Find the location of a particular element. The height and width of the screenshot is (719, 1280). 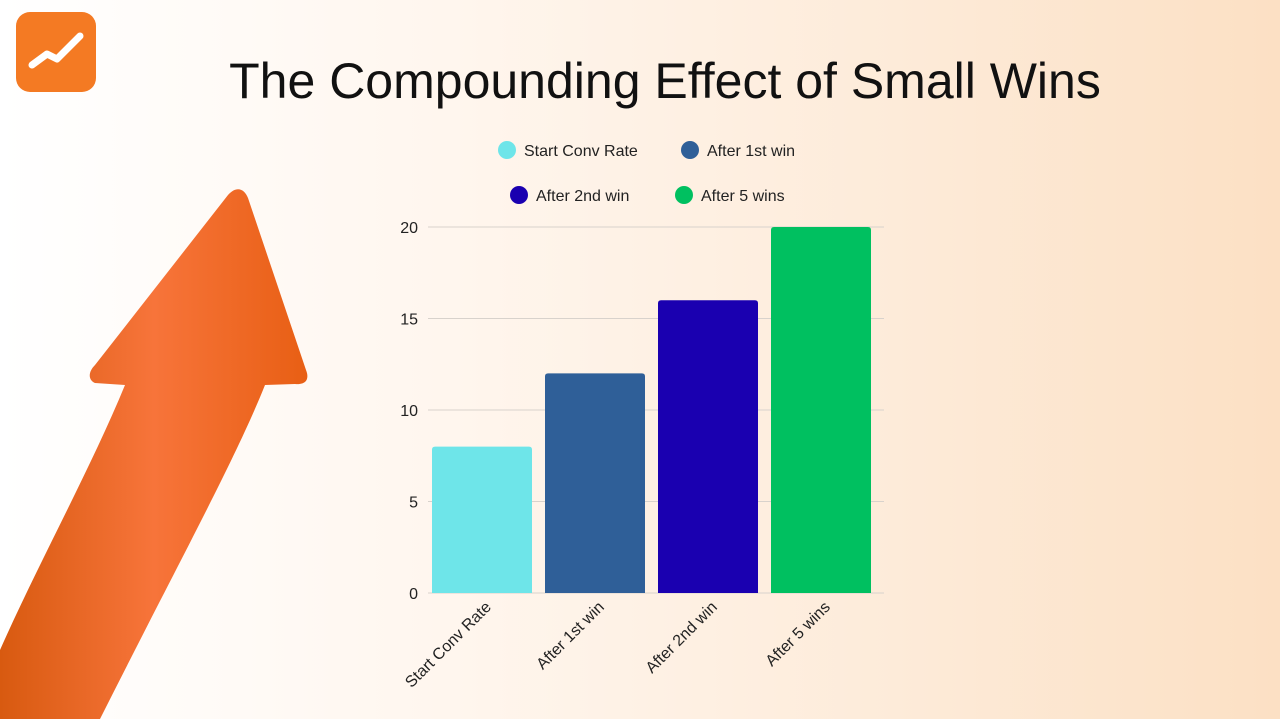

legend-label: After 2nd win is located at coordinates (582, 196).